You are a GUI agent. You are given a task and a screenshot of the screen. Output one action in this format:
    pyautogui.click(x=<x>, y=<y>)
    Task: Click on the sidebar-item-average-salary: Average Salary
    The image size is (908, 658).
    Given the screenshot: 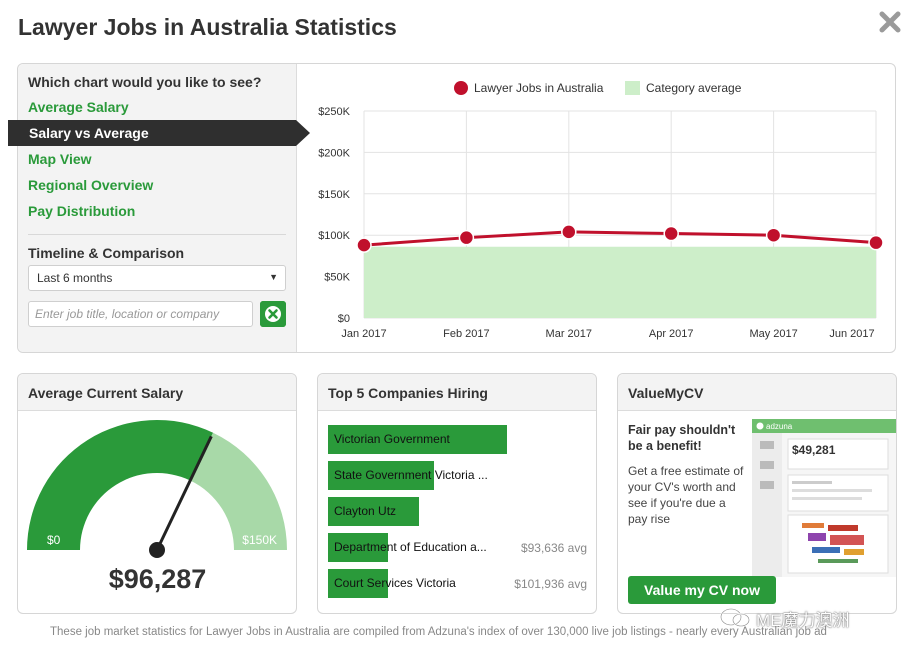 What is the action you would take?
    pyautogui.click(x=78, y=107)
    